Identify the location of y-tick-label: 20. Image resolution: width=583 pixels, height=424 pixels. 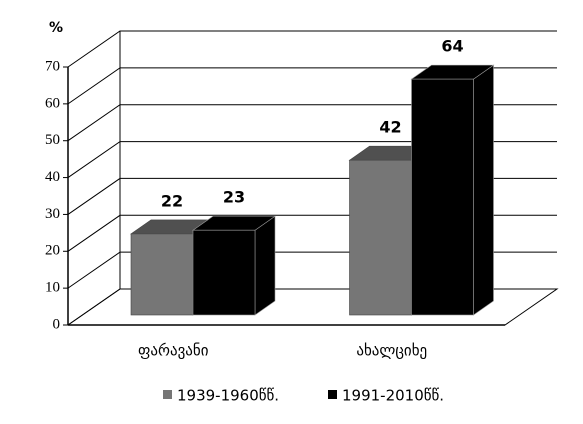
(52, 251).